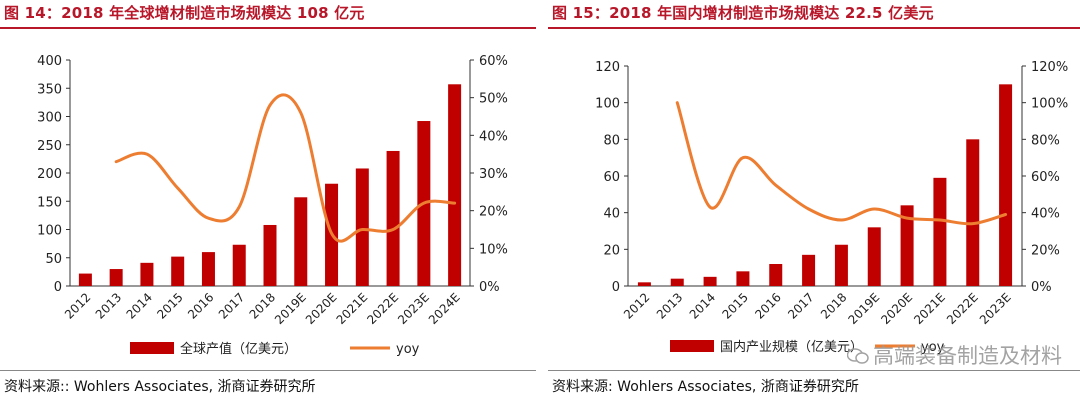 The width and height of the screenshot is (1080, 406). What do you see at coordinates (1049, 67) in the screenshot?
I see `right-tick-label: 120%` at bounding box center [1049, 67].